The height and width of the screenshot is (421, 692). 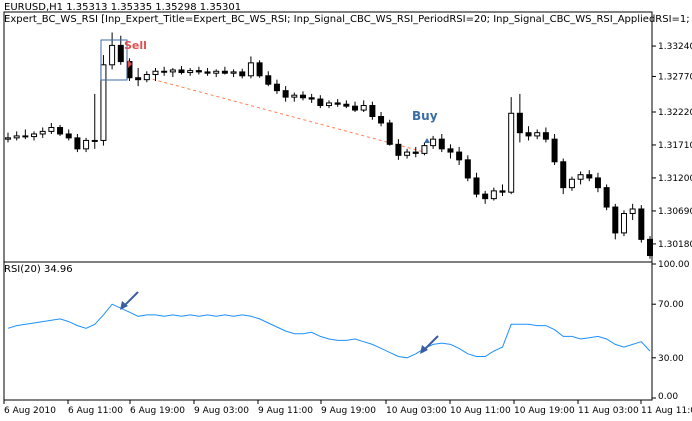 I want to click on price-tick-label: 1.32220, so click(x=675, y=113).